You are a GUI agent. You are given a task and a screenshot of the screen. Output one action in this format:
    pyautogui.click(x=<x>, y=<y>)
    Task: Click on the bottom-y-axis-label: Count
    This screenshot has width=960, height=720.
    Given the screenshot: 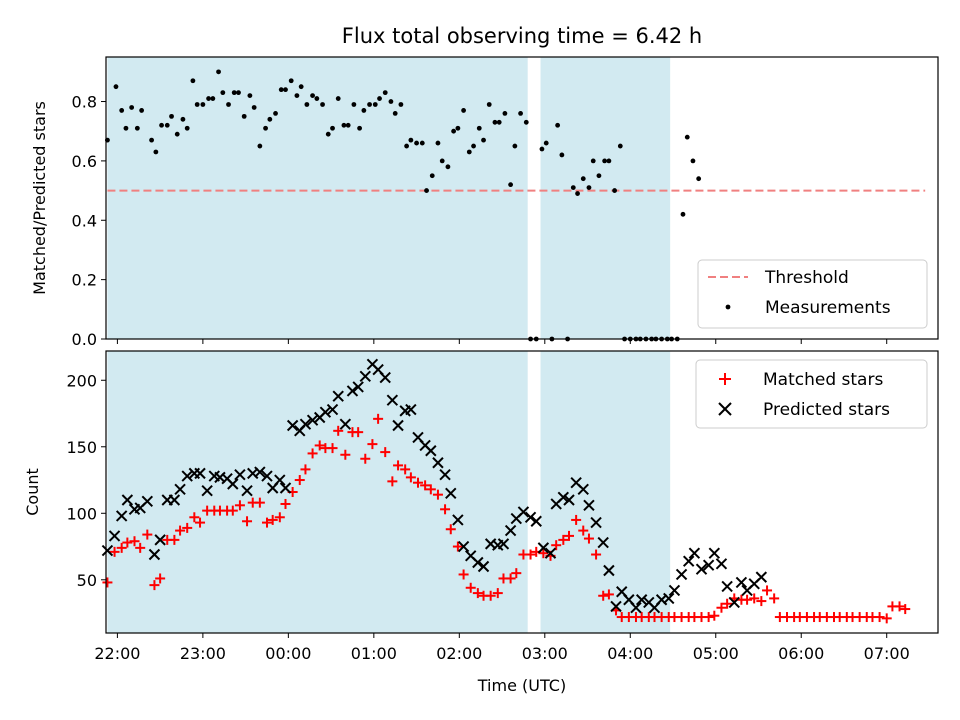 What is the action you would take?
    pyautogui.click(x=32, y=492)
    